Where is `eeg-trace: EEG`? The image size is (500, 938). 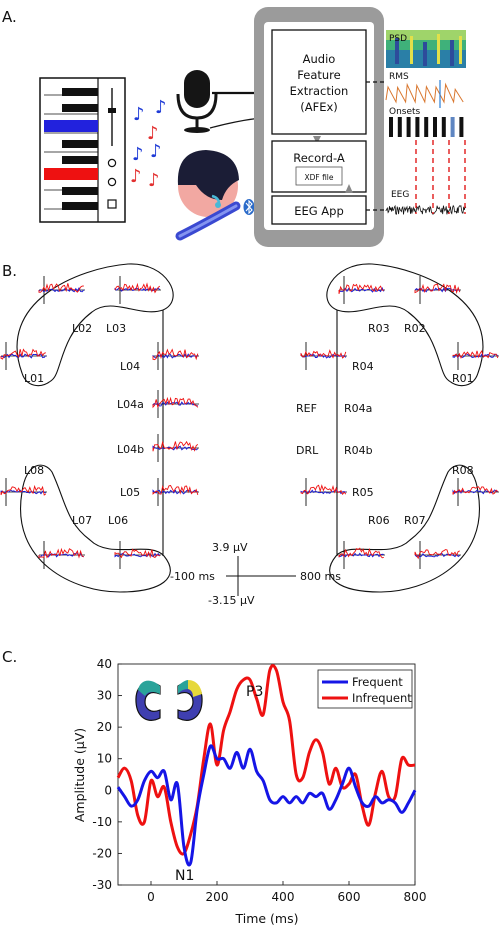
eeg-trace: EEG is located at coordinates (426, 202).